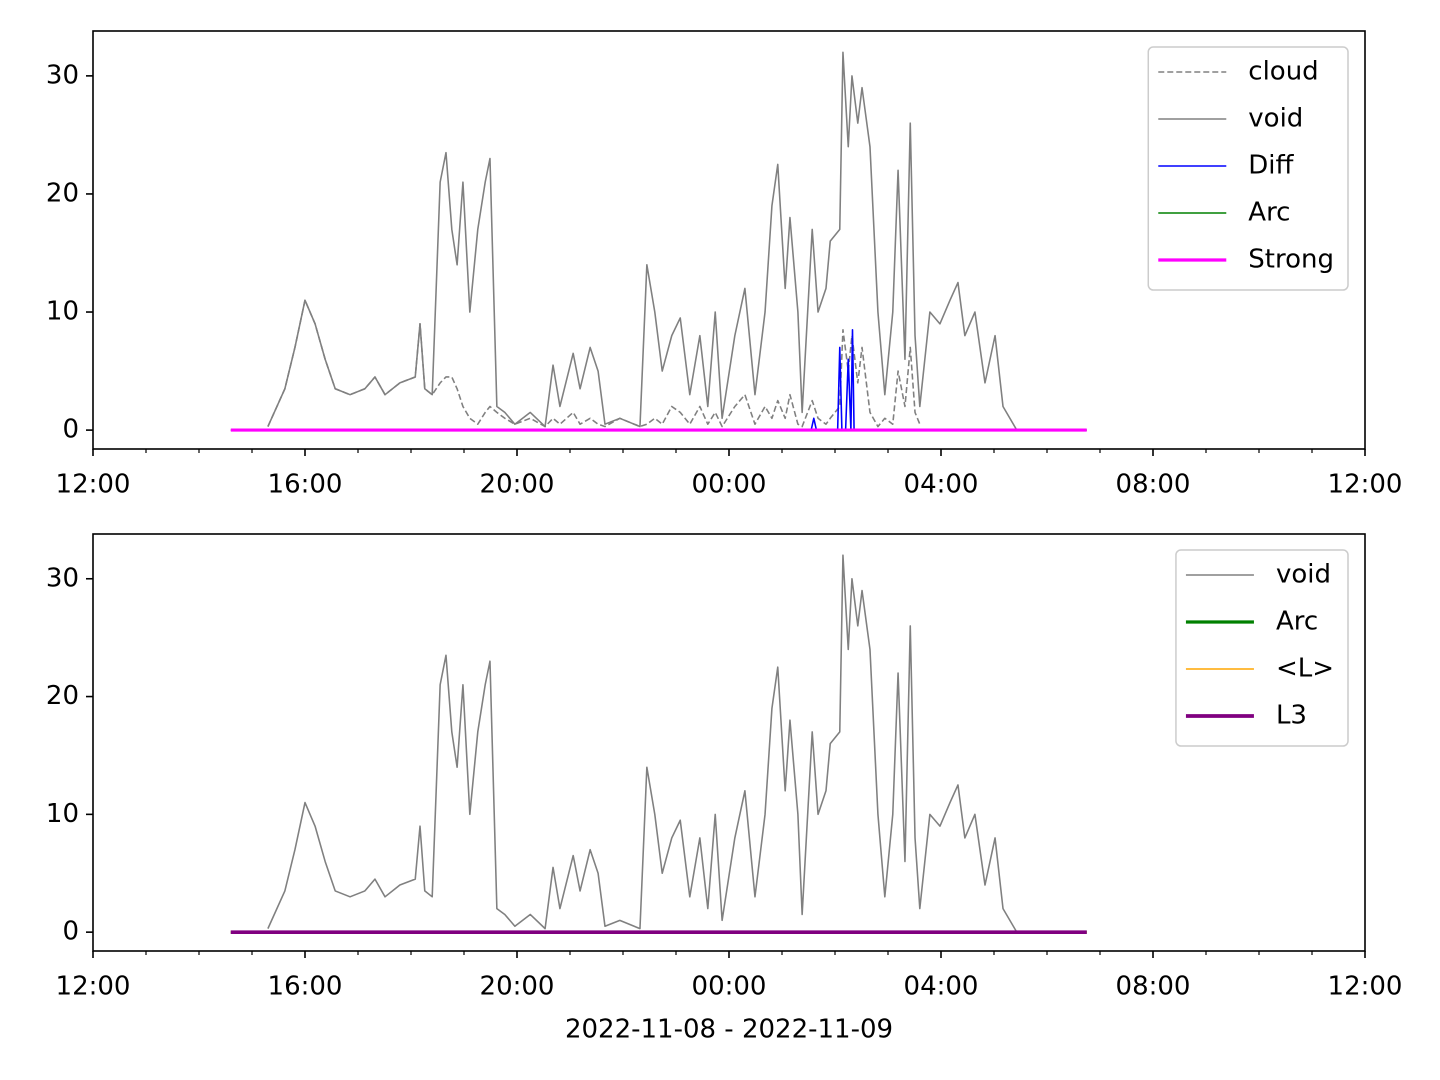 Image resolution: width=1440 pixels, height=1080 pixels. Describe the element at coordinates (1271, 166) in the screenshot. I see `legend-label: Diff` at that location.